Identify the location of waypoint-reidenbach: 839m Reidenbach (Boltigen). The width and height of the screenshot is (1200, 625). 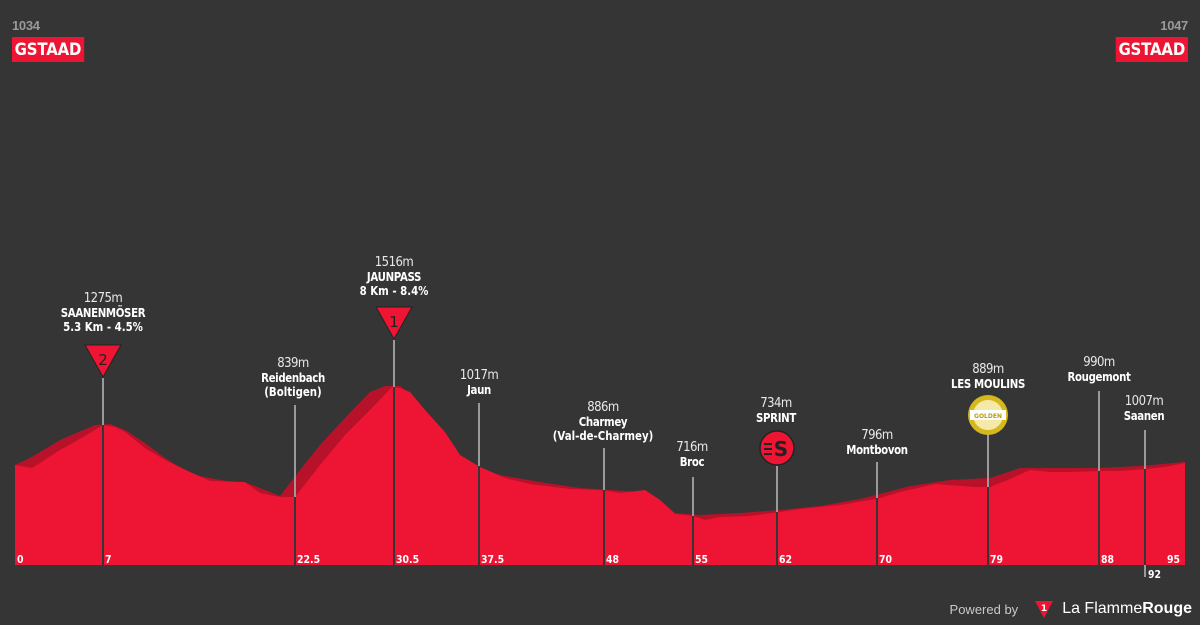
(292, 378).